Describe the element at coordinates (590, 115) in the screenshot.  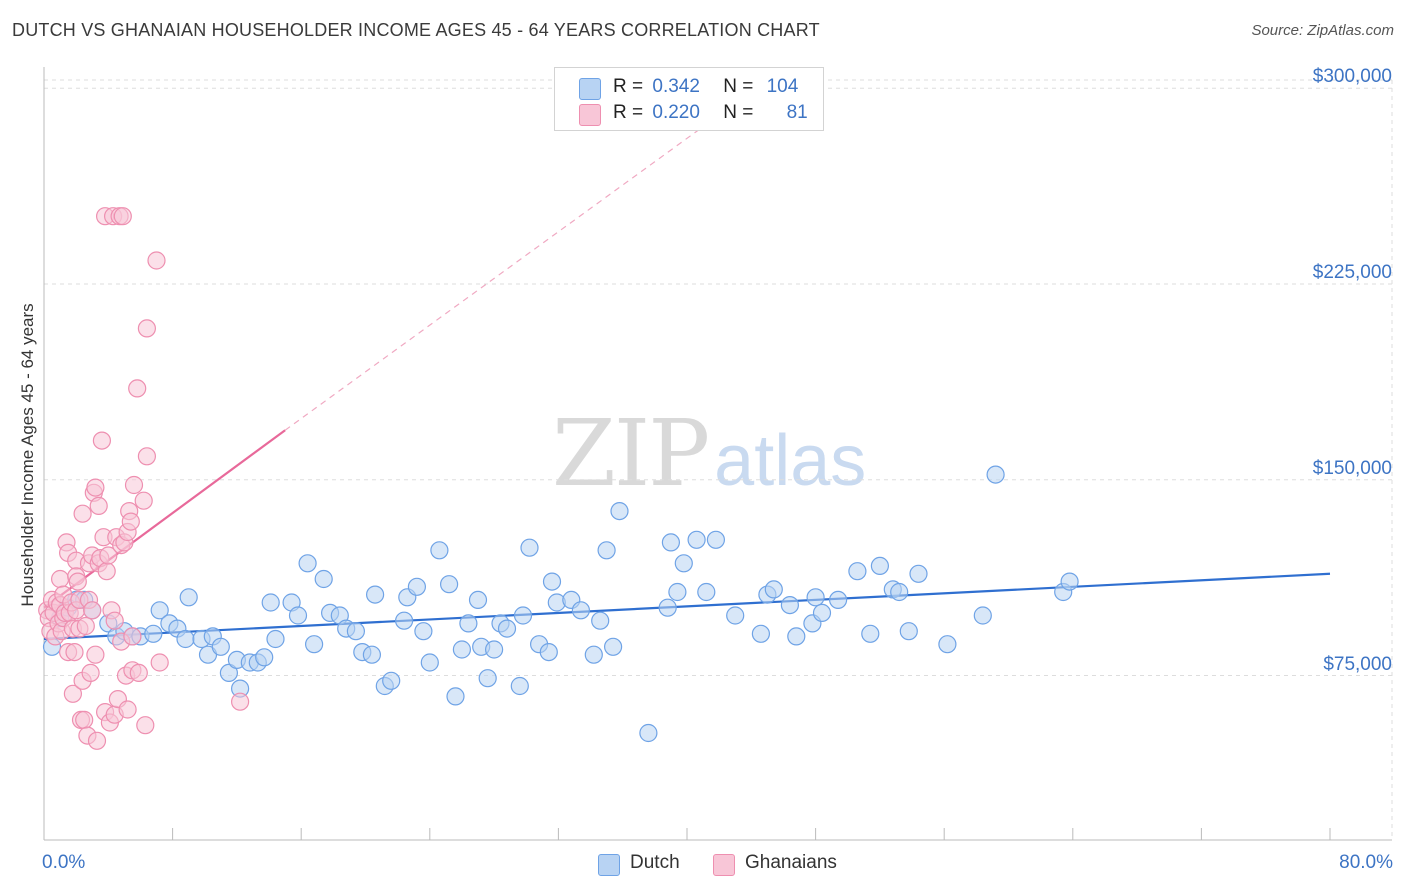
I see `legend-swatch-ghana` at that location.